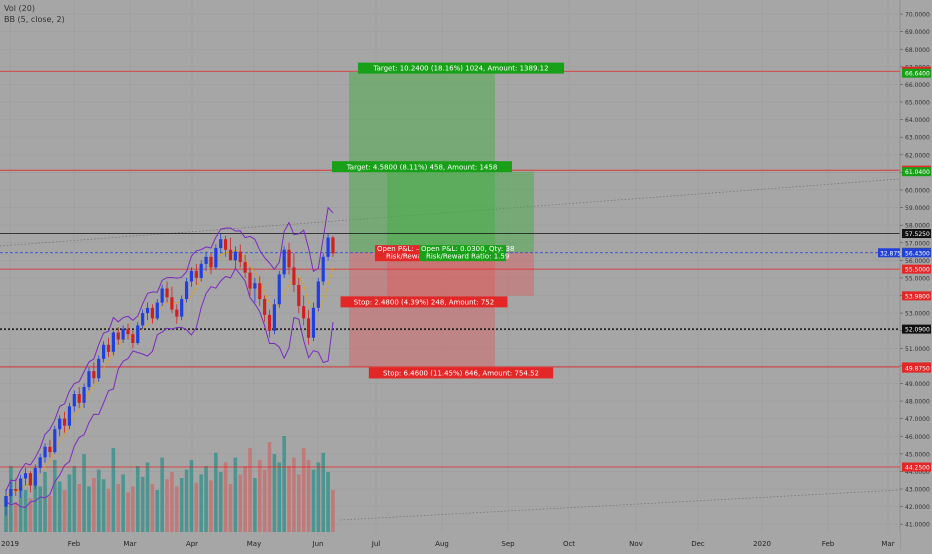 This screenshot has height=554, width=932. I want to click on legend-volume: Vol (20), so click(19, 8).